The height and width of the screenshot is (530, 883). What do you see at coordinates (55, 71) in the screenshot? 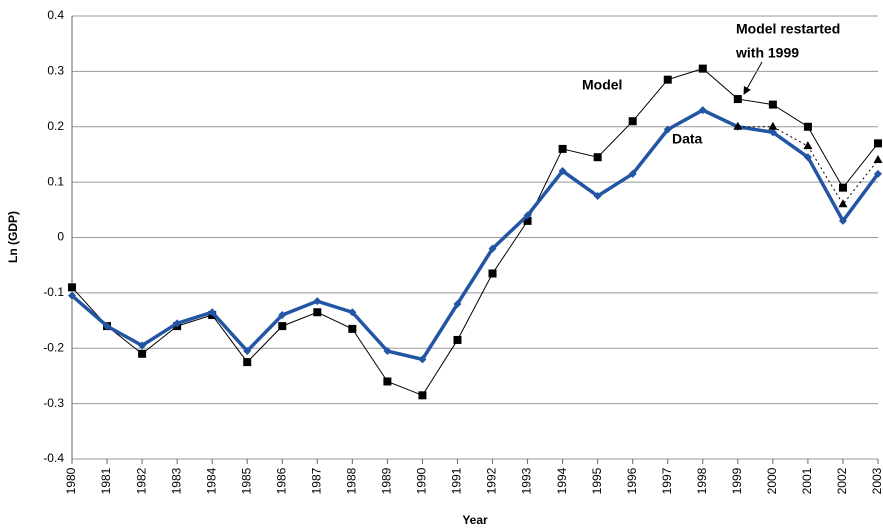
I see `y-tick-label: 0.3` at bounding box center [55, 71].